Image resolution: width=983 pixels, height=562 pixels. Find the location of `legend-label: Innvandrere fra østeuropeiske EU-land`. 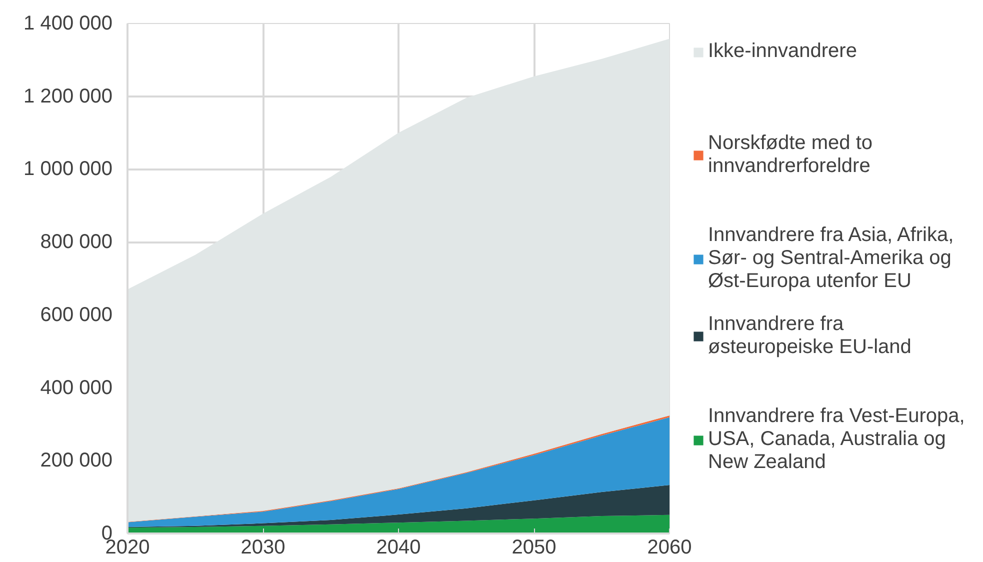

legend-label: Innvandrere fra østeuropeiske EU-land is located at coordinates (810, 336).